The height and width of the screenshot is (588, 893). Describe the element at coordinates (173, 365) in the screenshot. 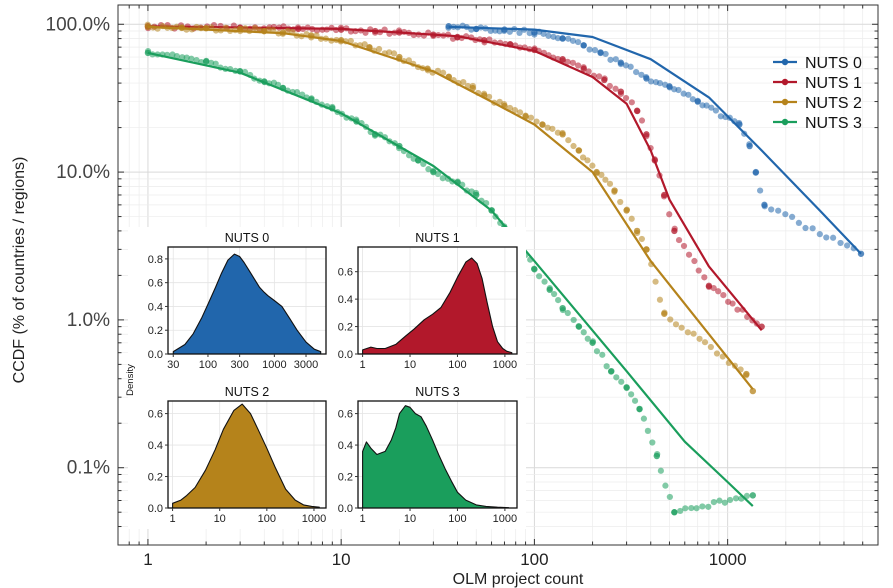

I see `inset-x-tick-label: 30` at that location.